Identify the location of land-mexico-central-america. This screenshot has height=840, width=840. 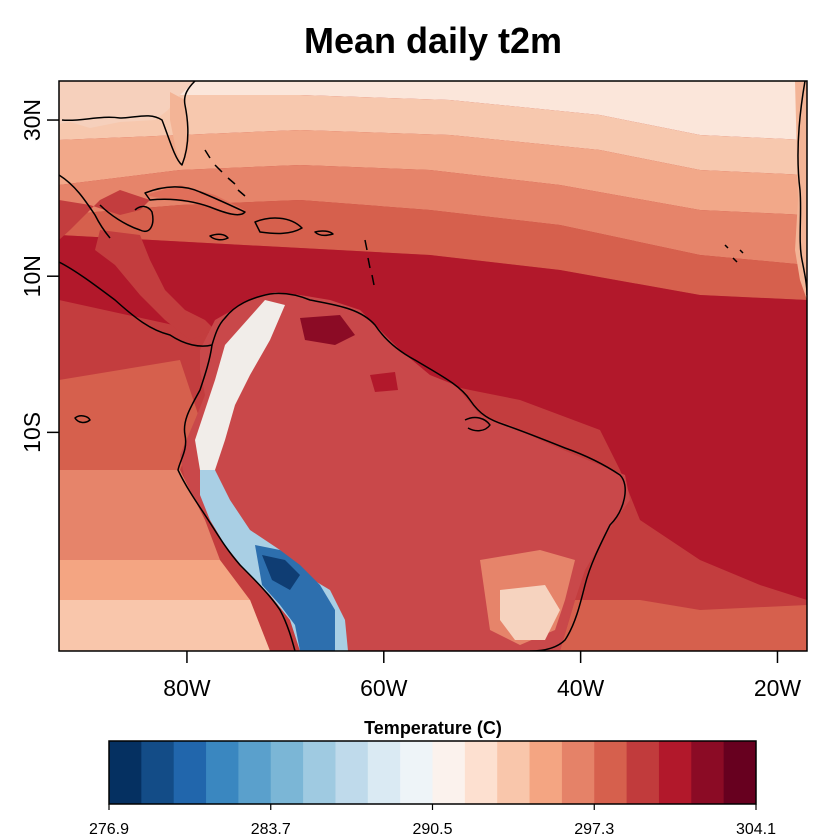
(104, 215).